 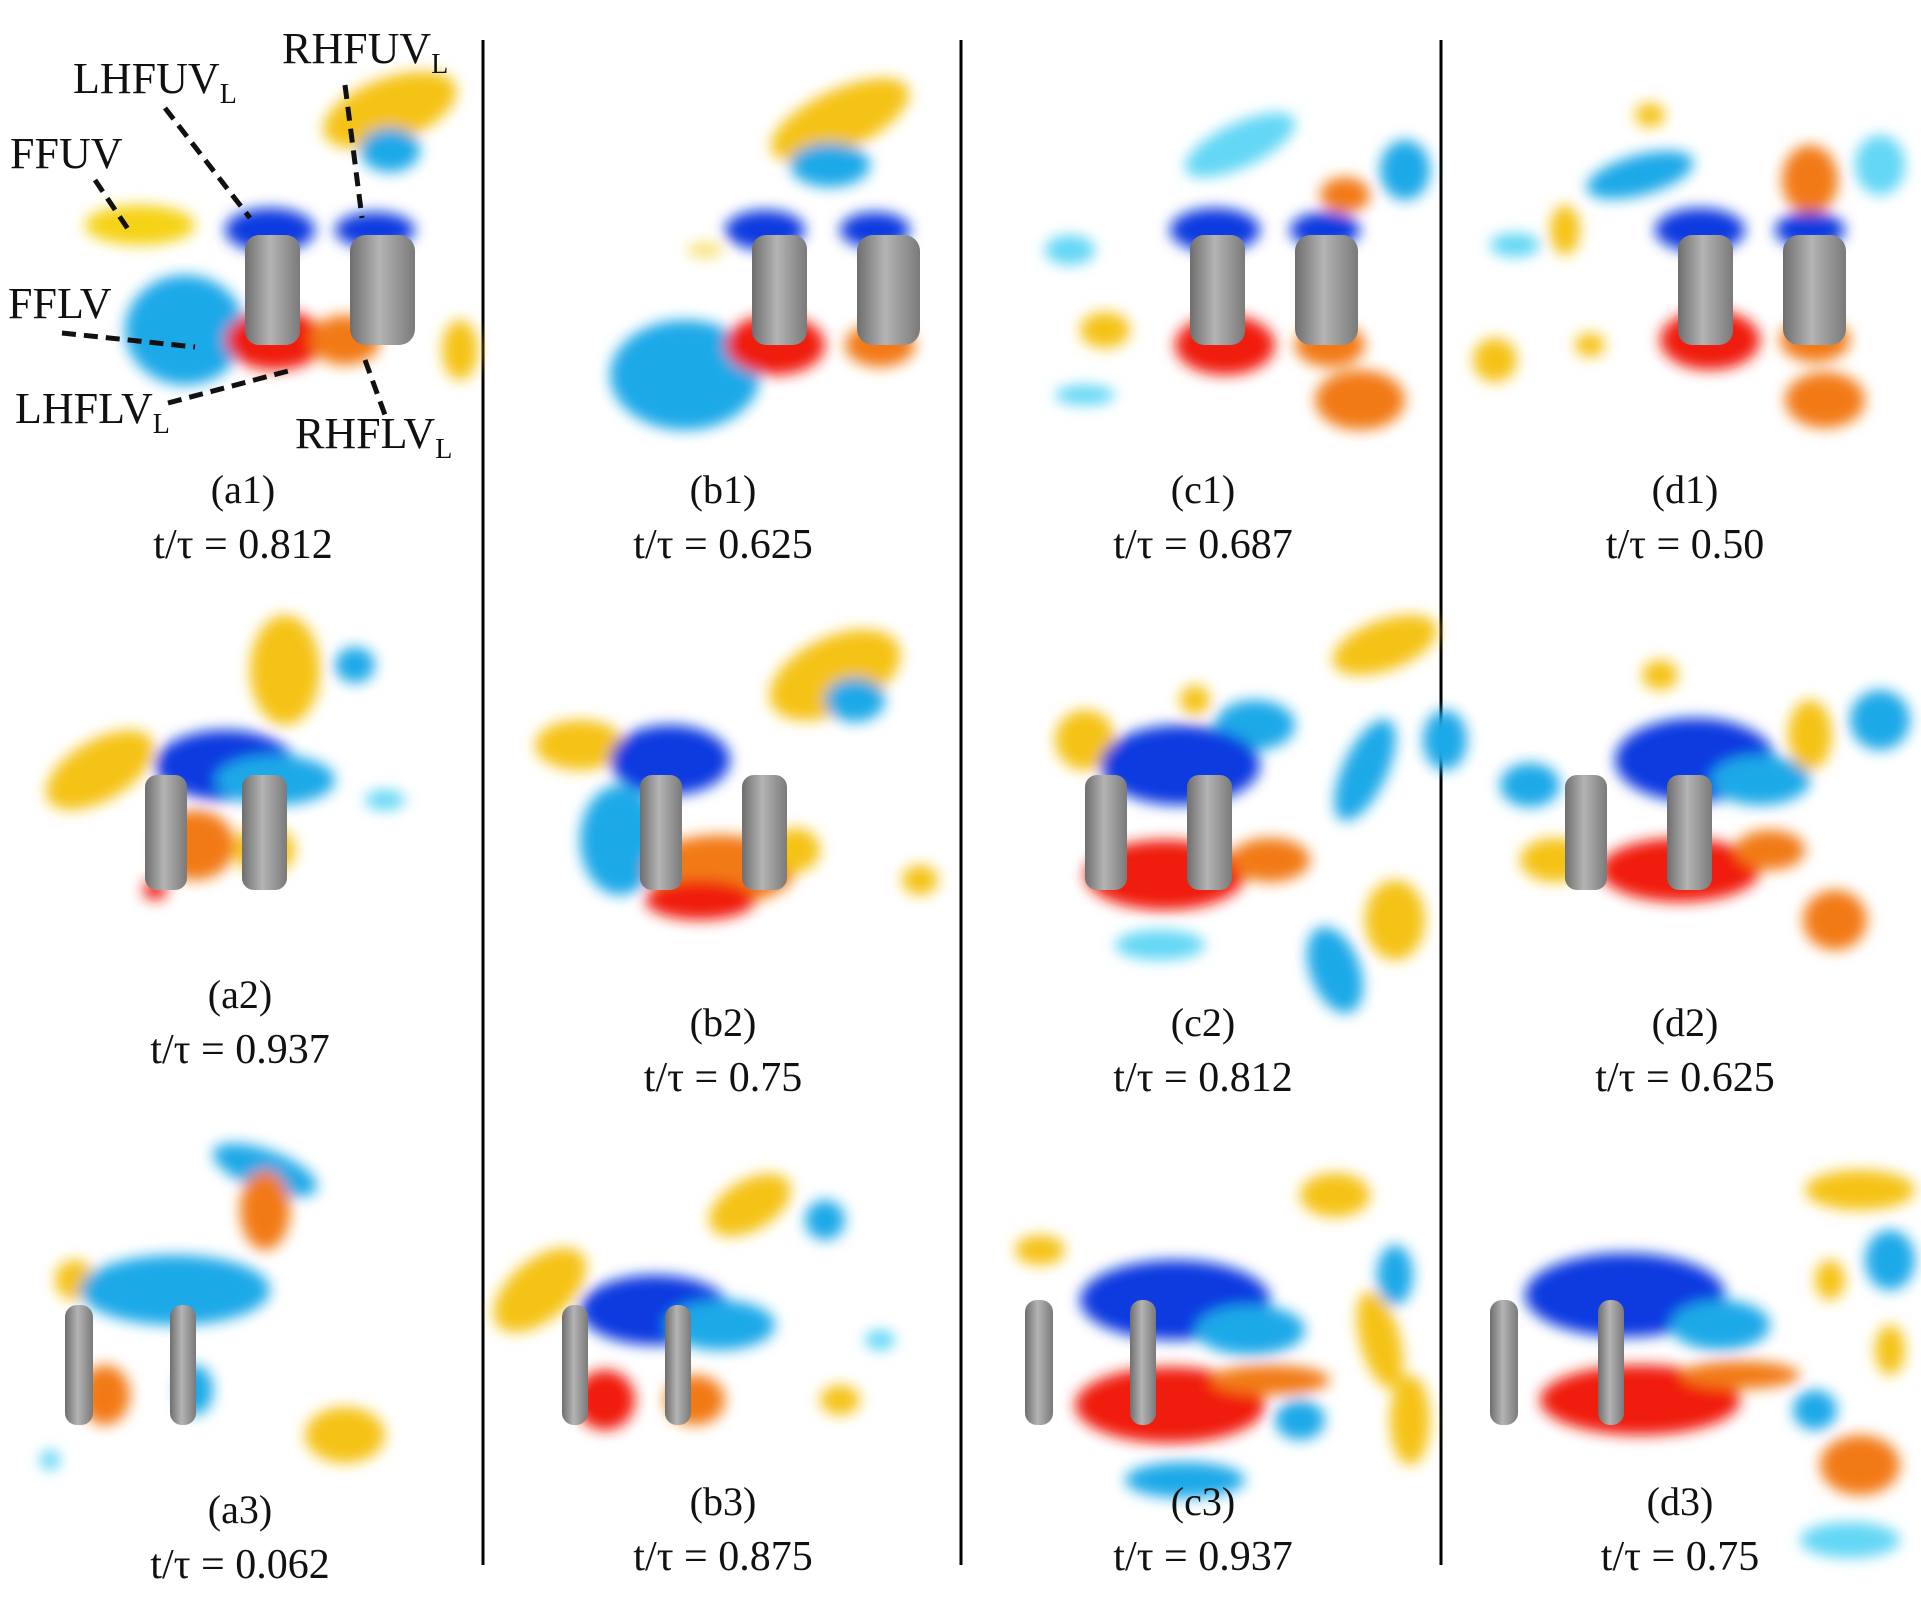 What do you see at coordinates (224, 250) in the screenshot?
I see `annotation-leader-lines` at bounding box center [224, 250].